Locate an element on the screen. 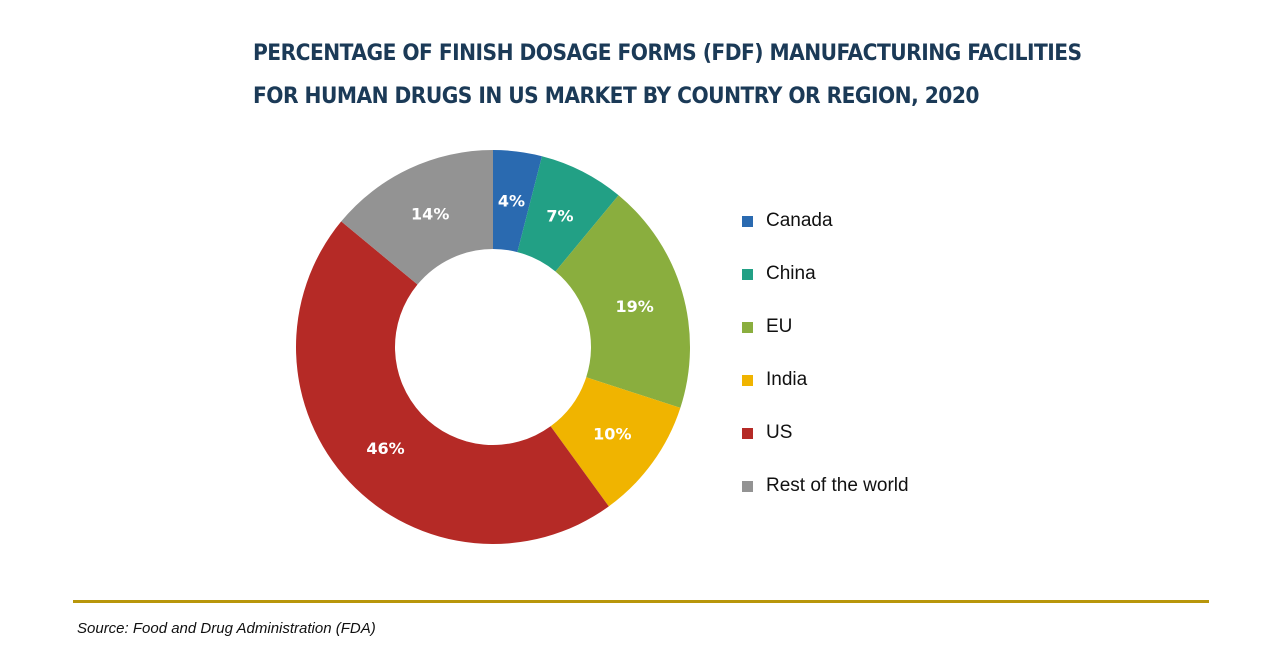  divider is located at coordinates (641, 601).